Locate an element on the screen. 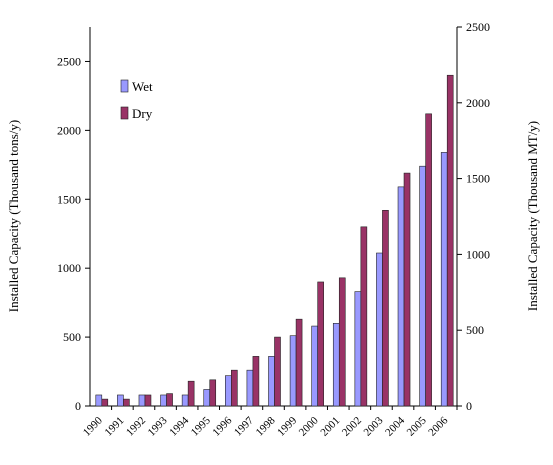 The image size is (553, 465). x-tick-label: 2005 is located at coordinates (417, 426).